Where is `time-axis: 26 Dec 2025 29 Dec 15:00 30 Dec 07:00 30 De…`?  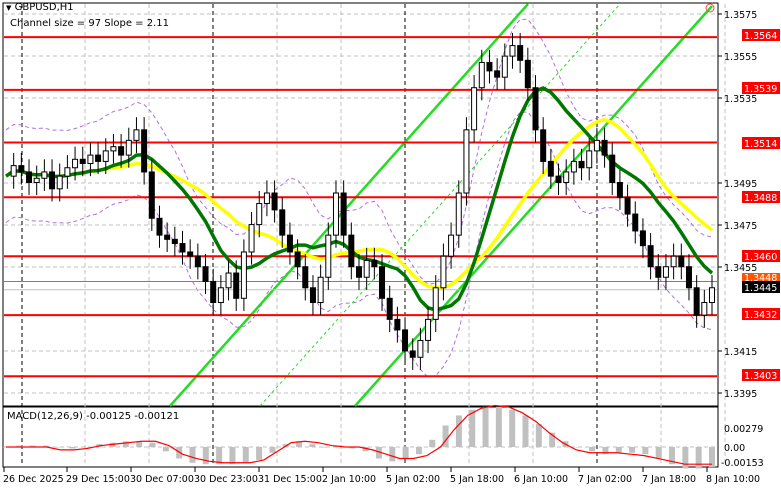 time-axis: 26 Dec 2025 29 Dec 15:00 30 Dec 07:00 30 De… is located at coordinates (381, 476).